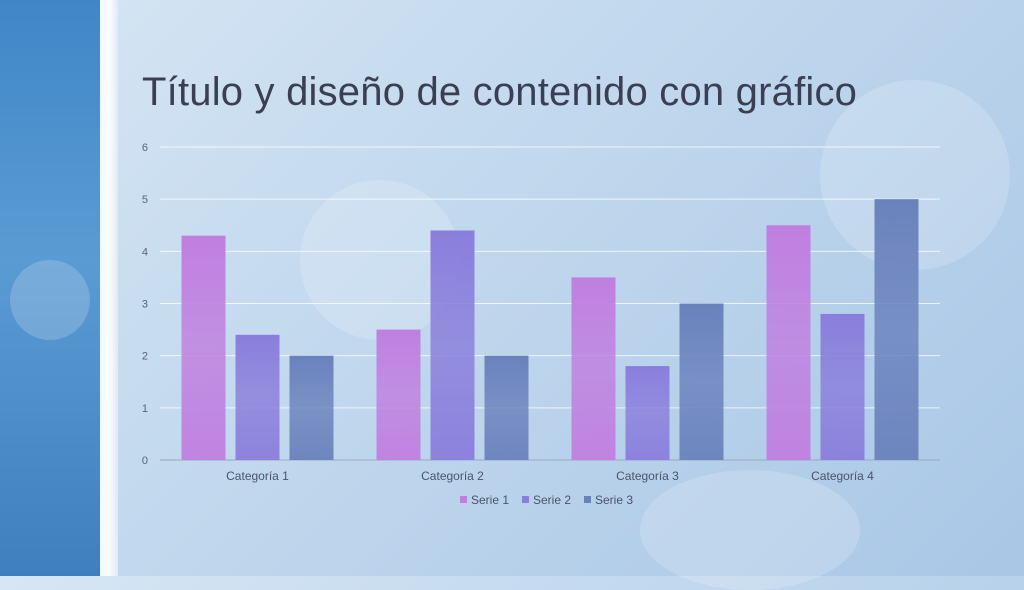 The image size is (1024, 590). Describe the element at coordinates (842, 476) in the screenshot. I see `x-category-label: Categoría 4` at that location.